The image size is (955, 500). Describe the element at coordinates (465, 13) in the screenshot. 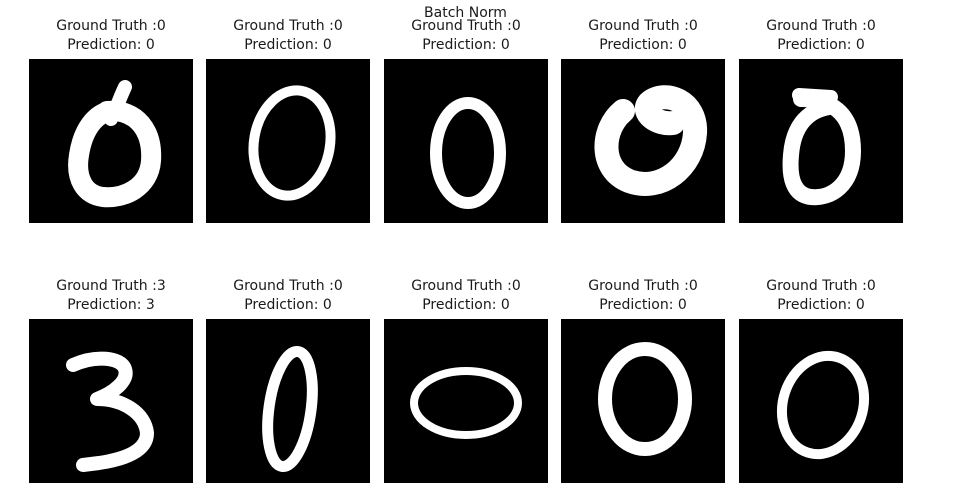

I see `figure-title: Batch Norm` at that location.